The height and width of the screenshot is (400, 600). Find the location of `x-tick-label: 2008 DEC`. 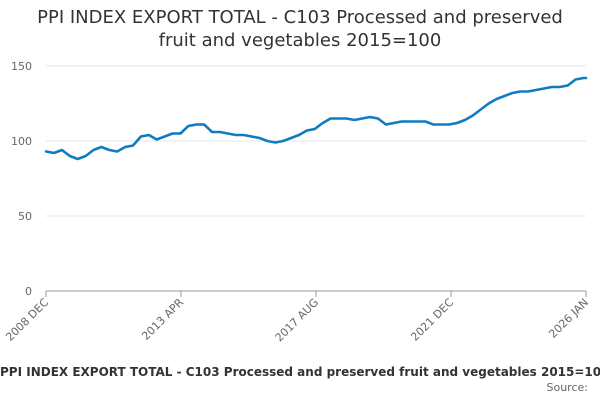

x-tick-label: 2008 DEC is located at coordinates (27, 320).